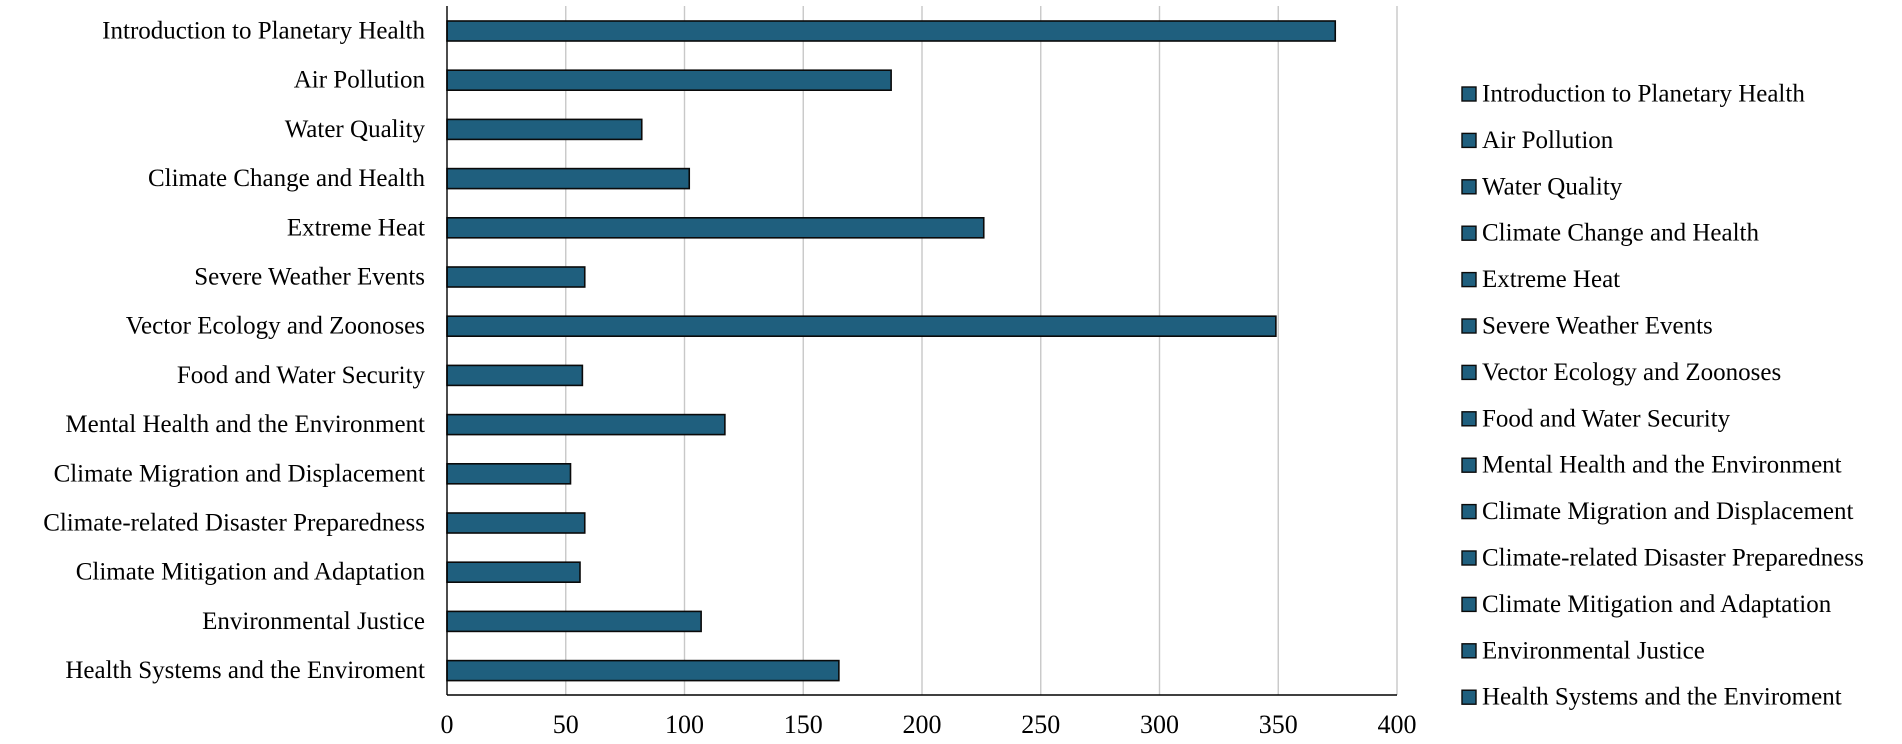 The width and height of the screenshot is (1902, 744). What do you see at coordinates (1606, 418) in the screenshot?
I see `legend-label-8: Food and Water Security` at bounding box center [1606, 418].